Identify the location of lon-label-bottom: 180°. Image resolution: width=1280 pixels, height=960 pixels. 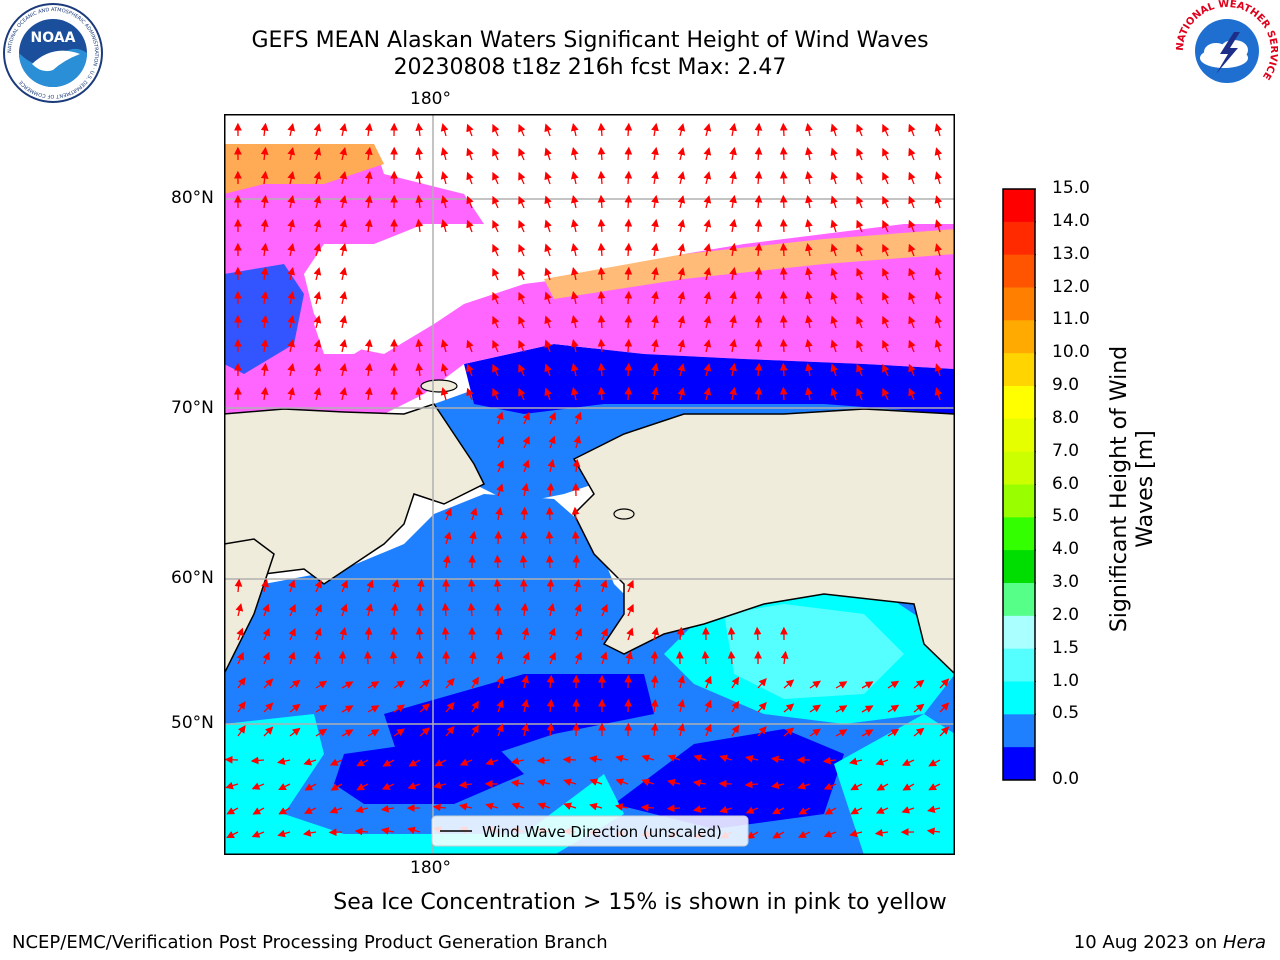
(430, 868).